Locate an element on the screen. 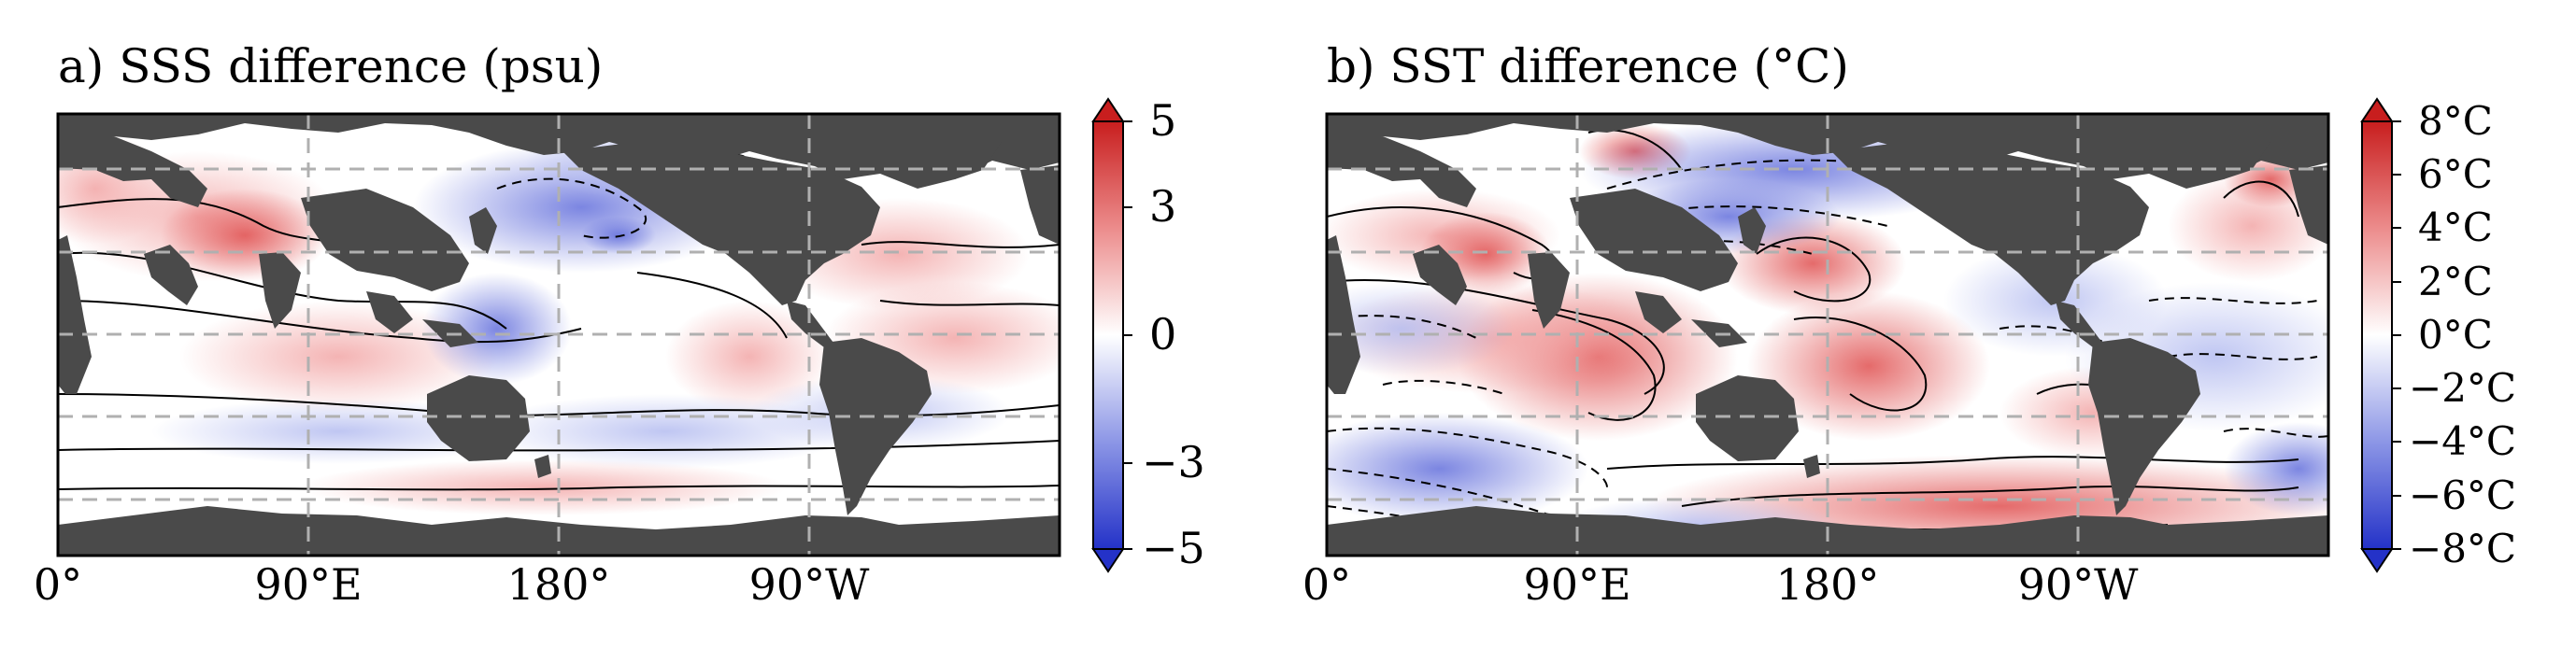  panel-b-cbar-tick: 4°C is located at coordinates (2455, 227).